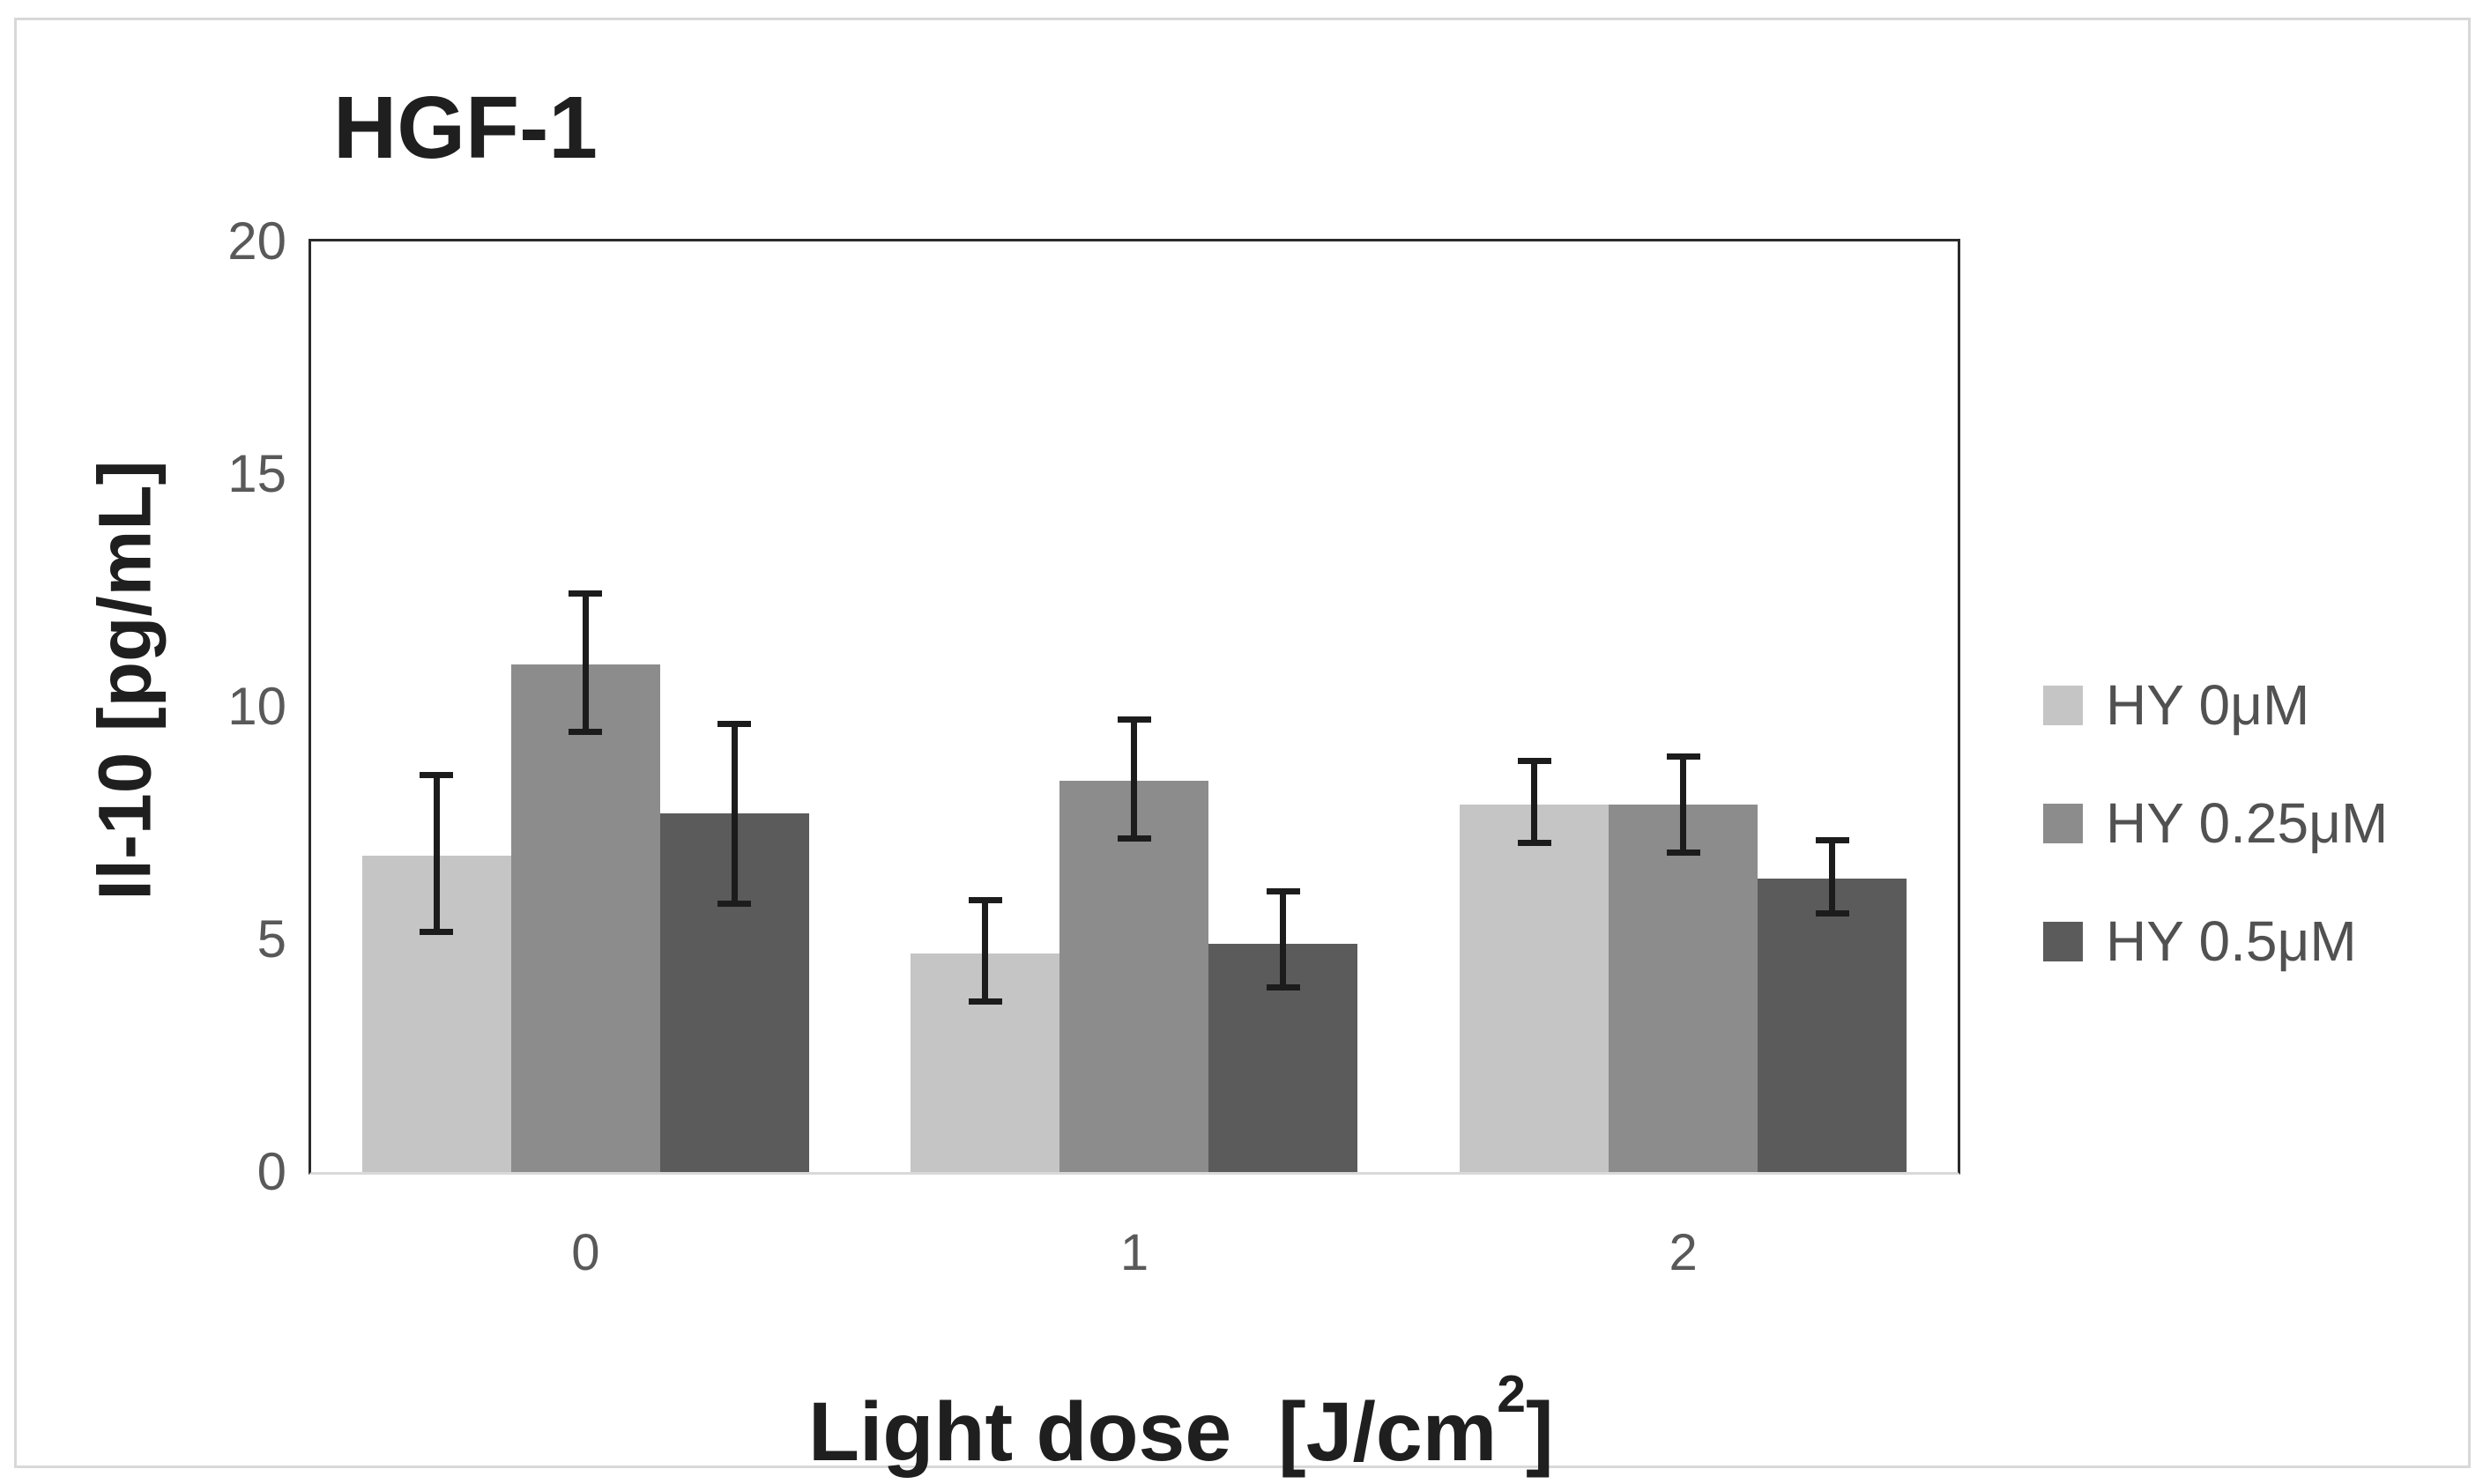 Image resolution: width=2483 pixels, height=1484 pixels. Describe the element at coordinates (2248, 823) in the screenshot. I see `legend-label: HY 0.25μM` at that location.